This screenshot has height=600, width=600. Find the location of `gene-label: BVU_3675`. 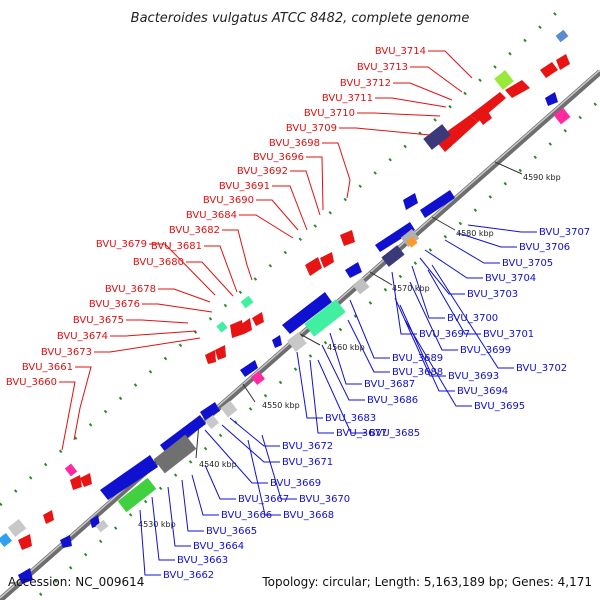

gene-label: BVU_3675 is located at coordinates (98, 320).